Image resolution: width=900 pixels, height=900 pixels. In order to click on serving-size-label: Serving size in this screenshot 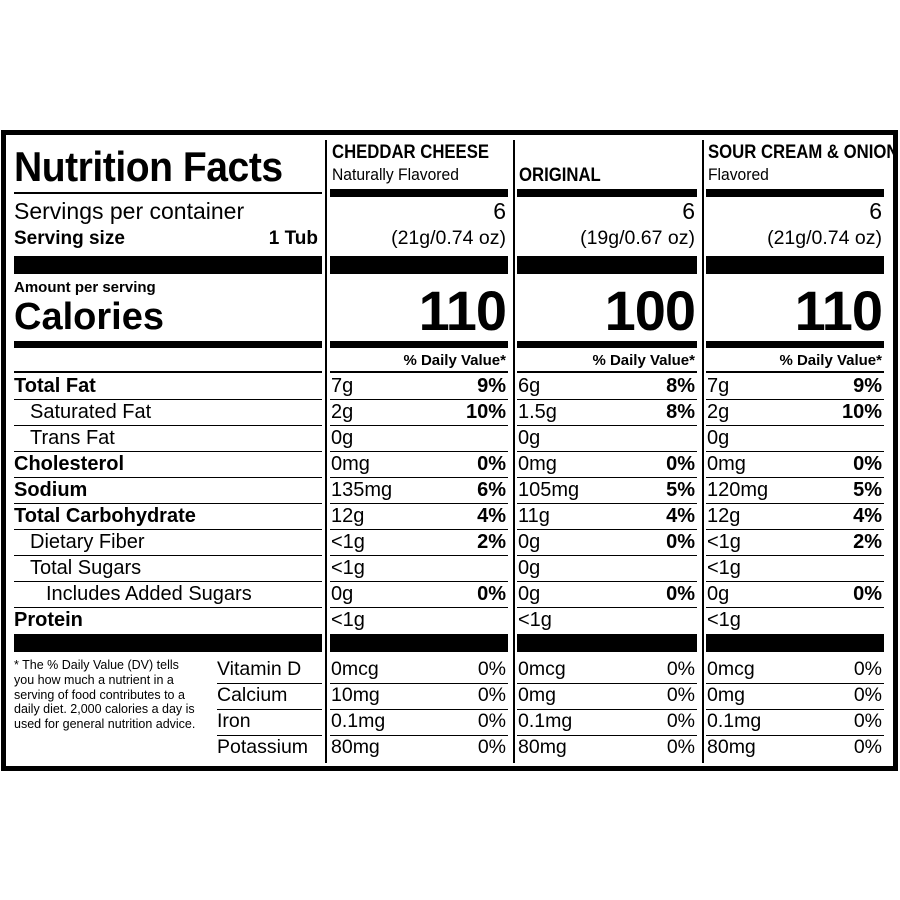, I will do `click(69, 238)`.